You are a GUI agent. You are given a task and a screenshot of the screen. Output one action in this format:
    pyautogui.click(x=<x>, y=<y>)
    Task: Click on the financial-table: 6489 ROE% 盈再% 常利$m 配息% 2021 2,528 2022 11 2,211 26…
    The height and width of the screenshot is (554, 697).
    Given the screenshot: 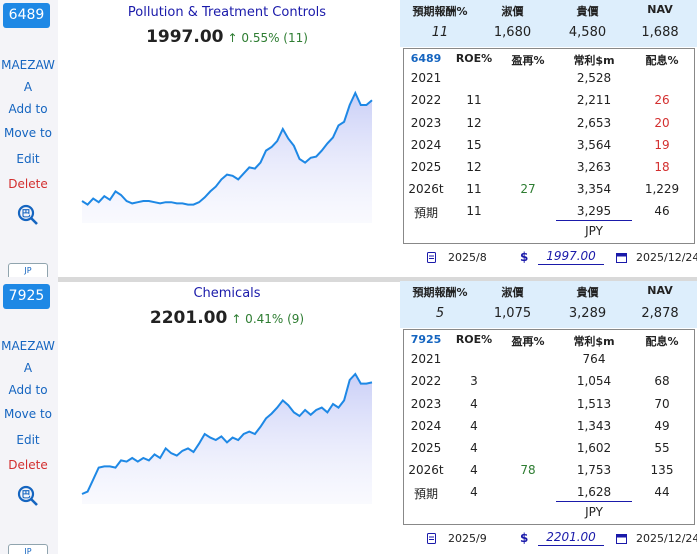 What is the action you would take?
    pyautogui.click(x=549, y=146)
    